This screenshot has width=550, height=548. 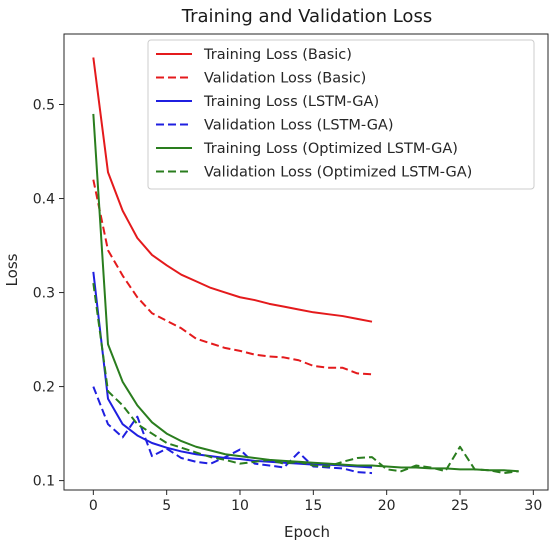 I want to click on x-tick-label: 10, so click(x=240, y=506).